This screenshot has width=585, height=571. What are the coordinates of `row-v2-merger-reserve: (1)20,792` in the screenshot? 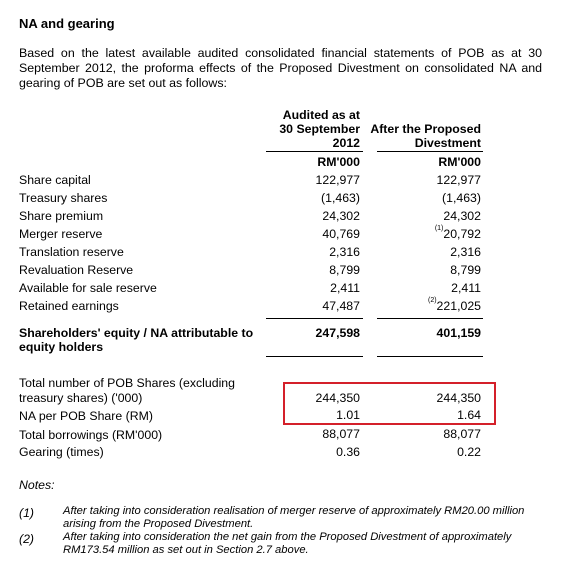 It's located at (457, 232).